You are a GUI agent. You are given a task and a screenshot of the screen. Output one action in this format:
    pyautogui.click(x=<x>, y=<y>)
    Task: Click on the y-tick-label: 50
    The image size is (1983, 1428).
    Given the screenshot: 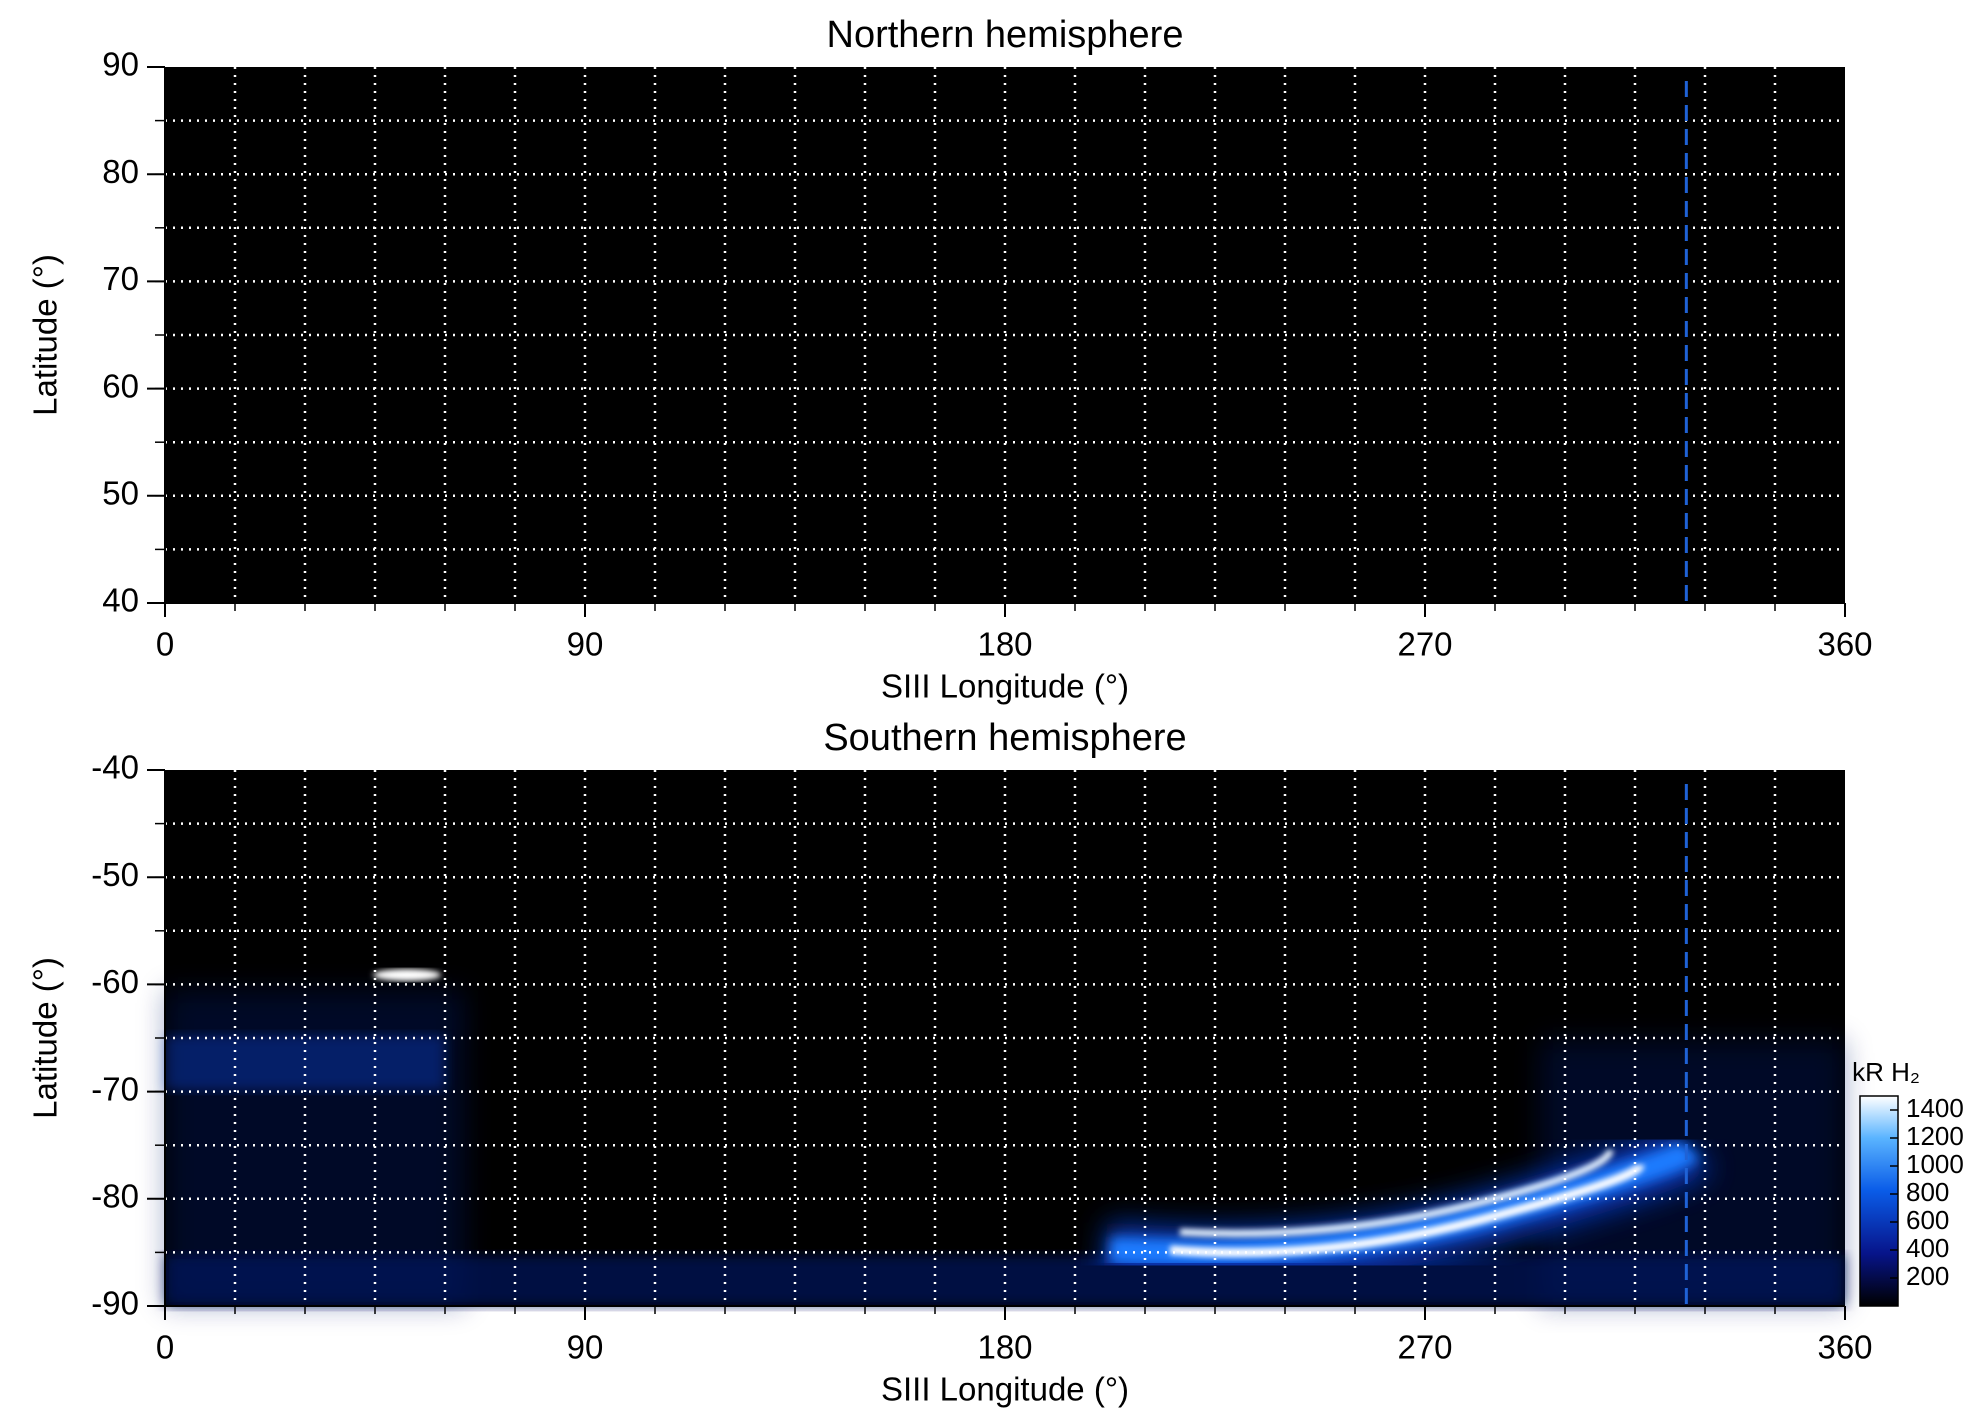 What is the action you would take?
    pyautogui.click(x=120, y=493)
    